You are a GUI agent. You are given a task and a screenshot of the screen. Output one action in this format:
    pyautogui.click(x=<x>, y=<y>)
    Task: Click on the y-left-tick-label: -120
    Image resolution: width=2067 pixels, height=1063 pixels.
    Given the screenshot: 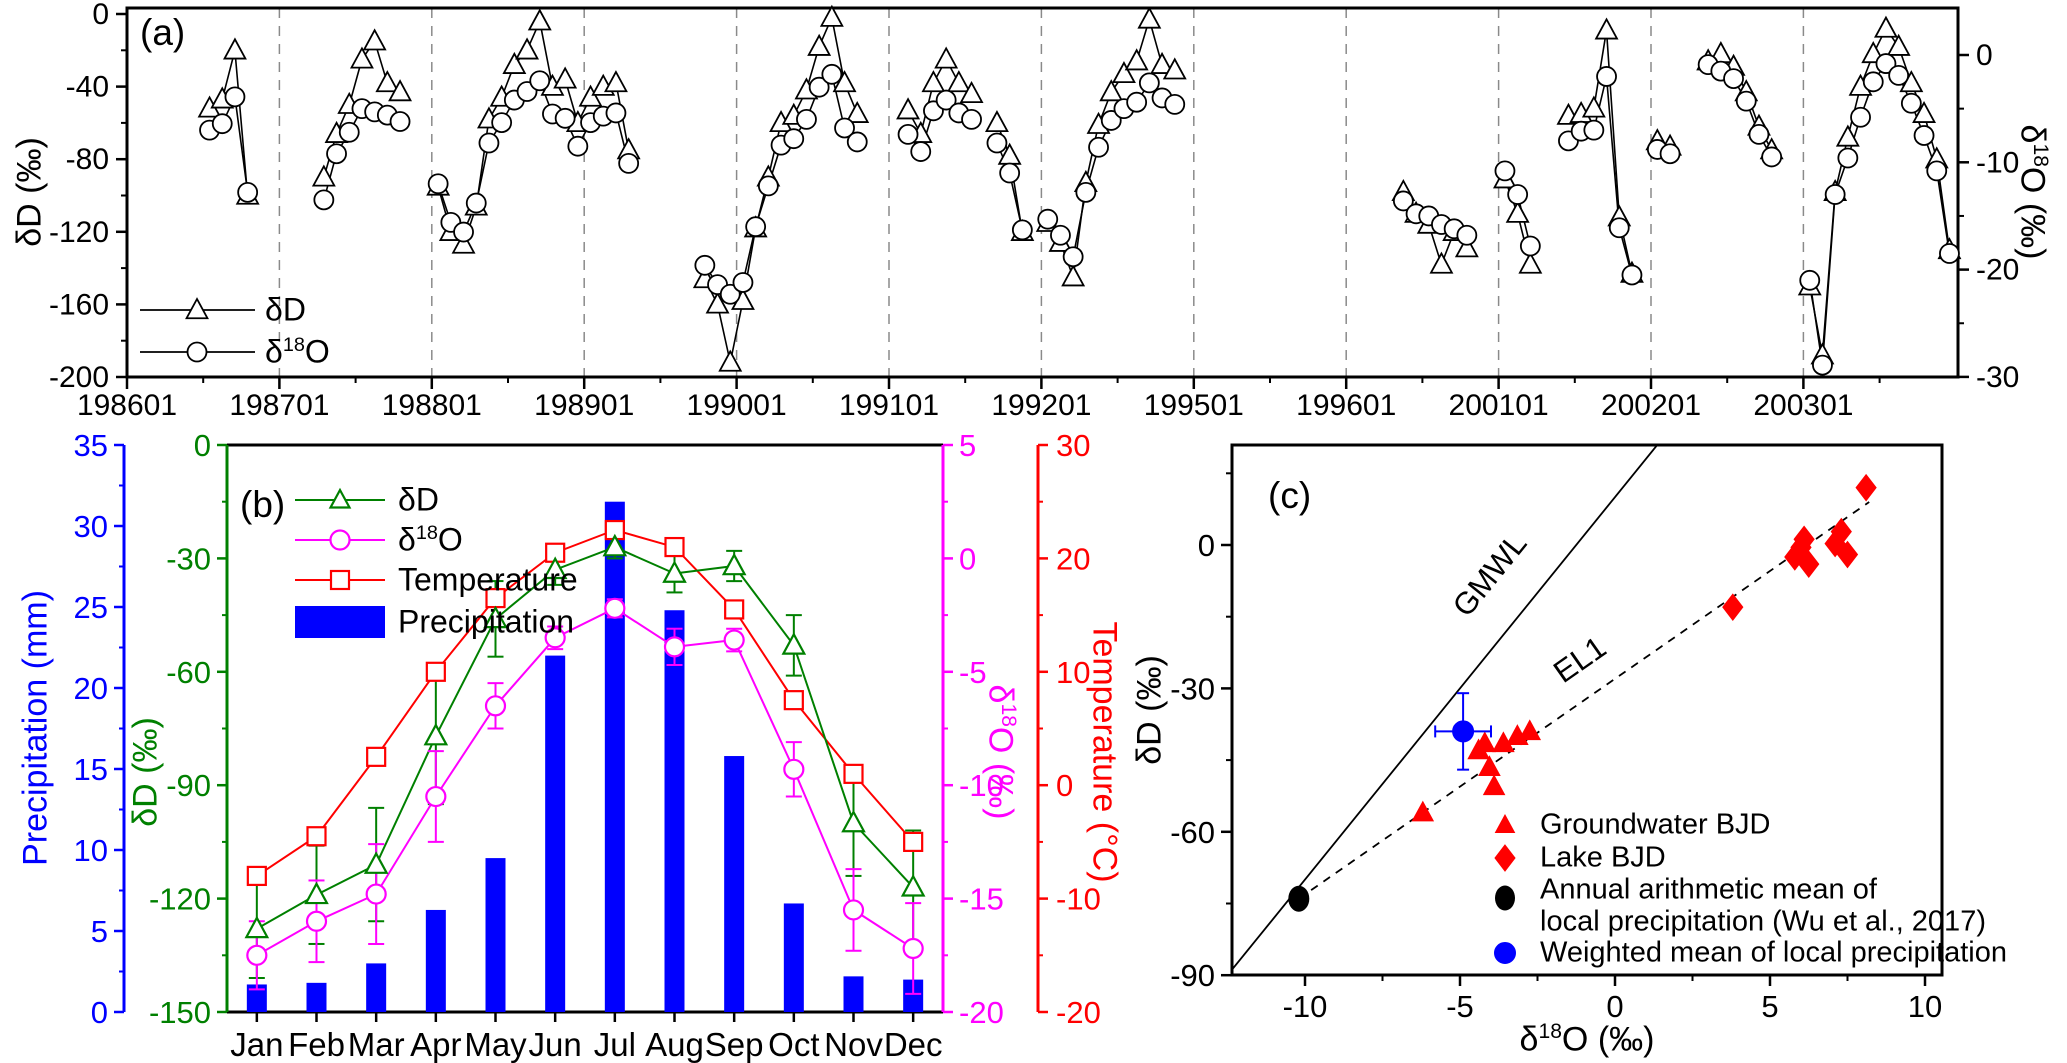 What is the action you would take?
    pyautogui.click(x=79, y=232)
    